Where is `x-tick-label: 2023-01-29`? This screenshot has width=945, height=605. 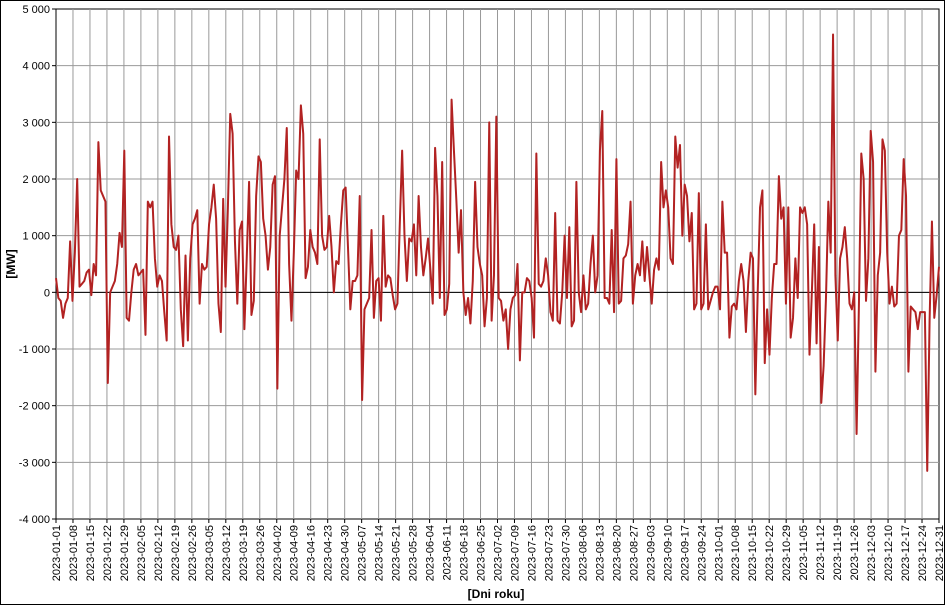
x-tick-label: 2023-01-29 is located at coordinates (125, 553).